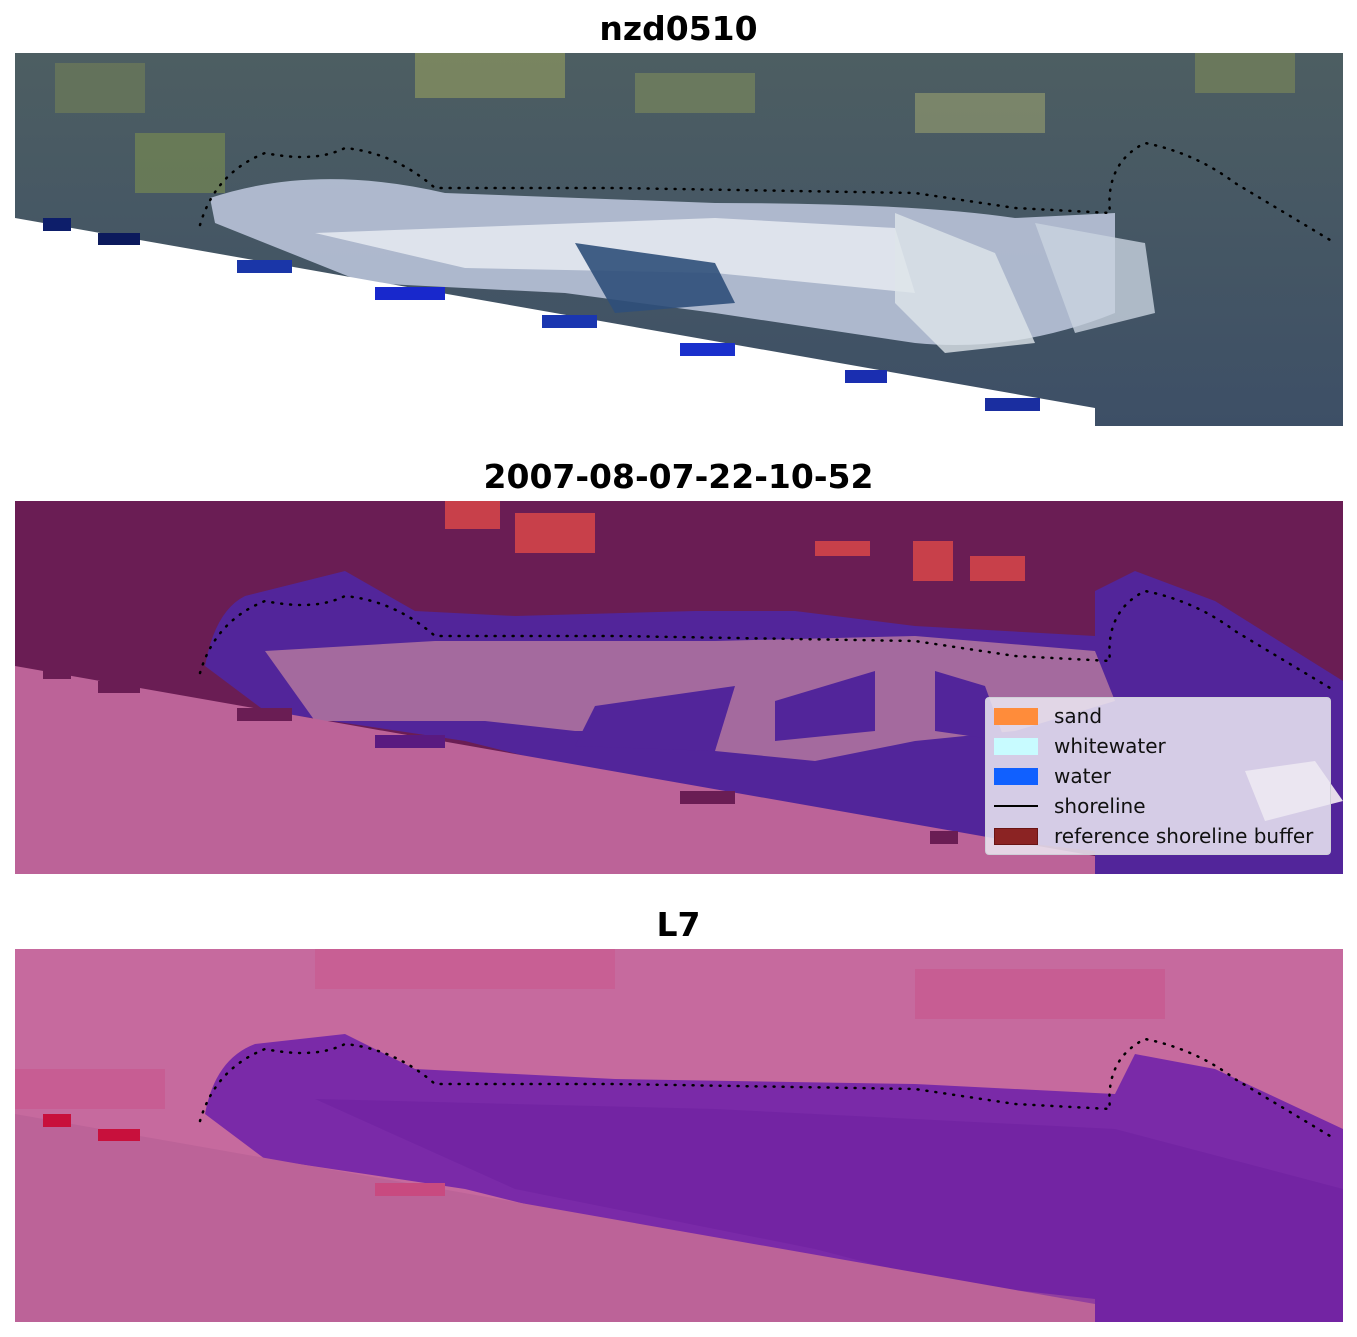  I want to click on panel-title-index: L7, so click(678, 924).